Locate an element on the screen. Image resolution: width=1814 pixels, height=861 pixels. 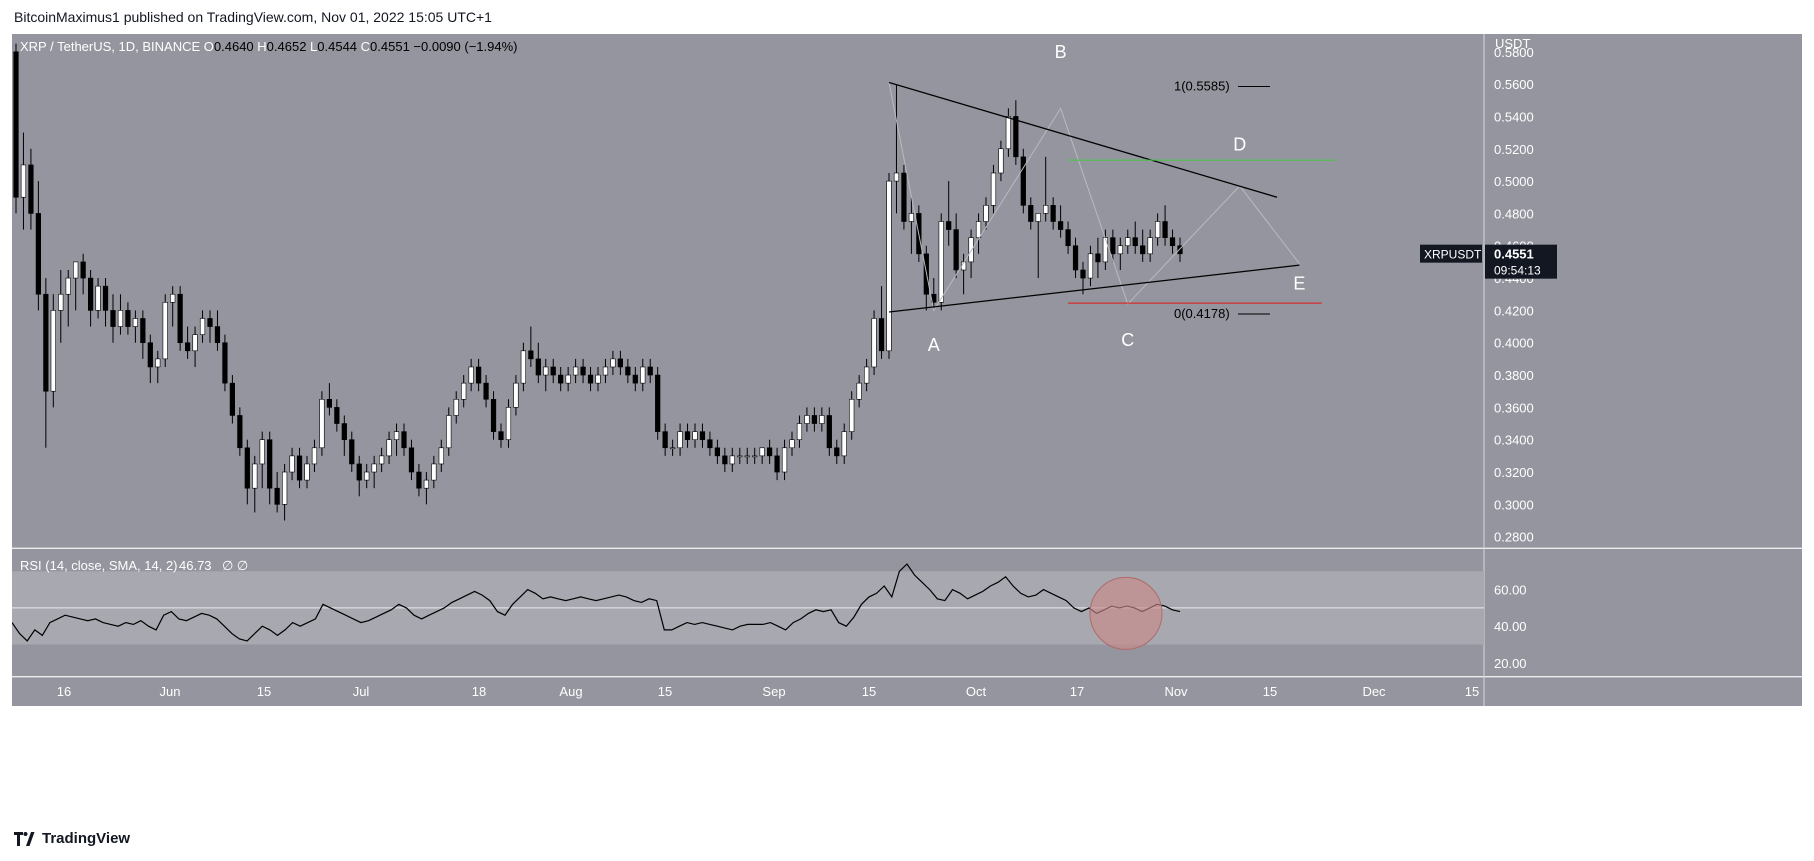
triangle-upper-line is located at coordinates (1083, 139).